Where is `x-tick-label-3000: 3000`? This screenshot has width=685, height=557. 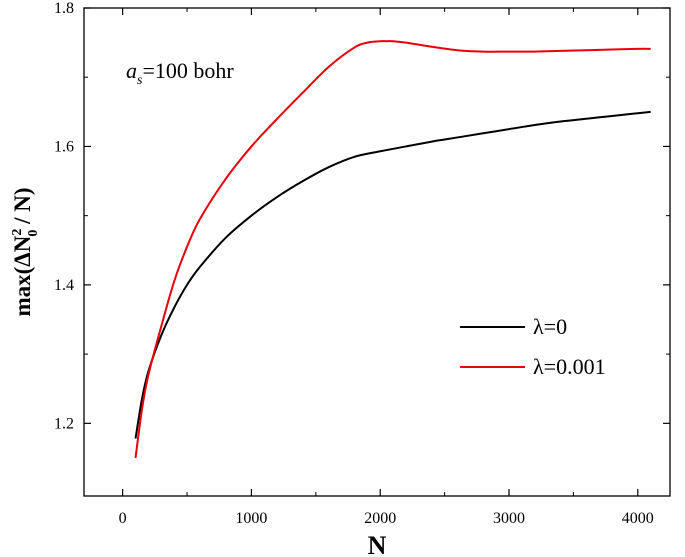 x-tick-label-3000: 3000 is located at coordinates (509, 518).